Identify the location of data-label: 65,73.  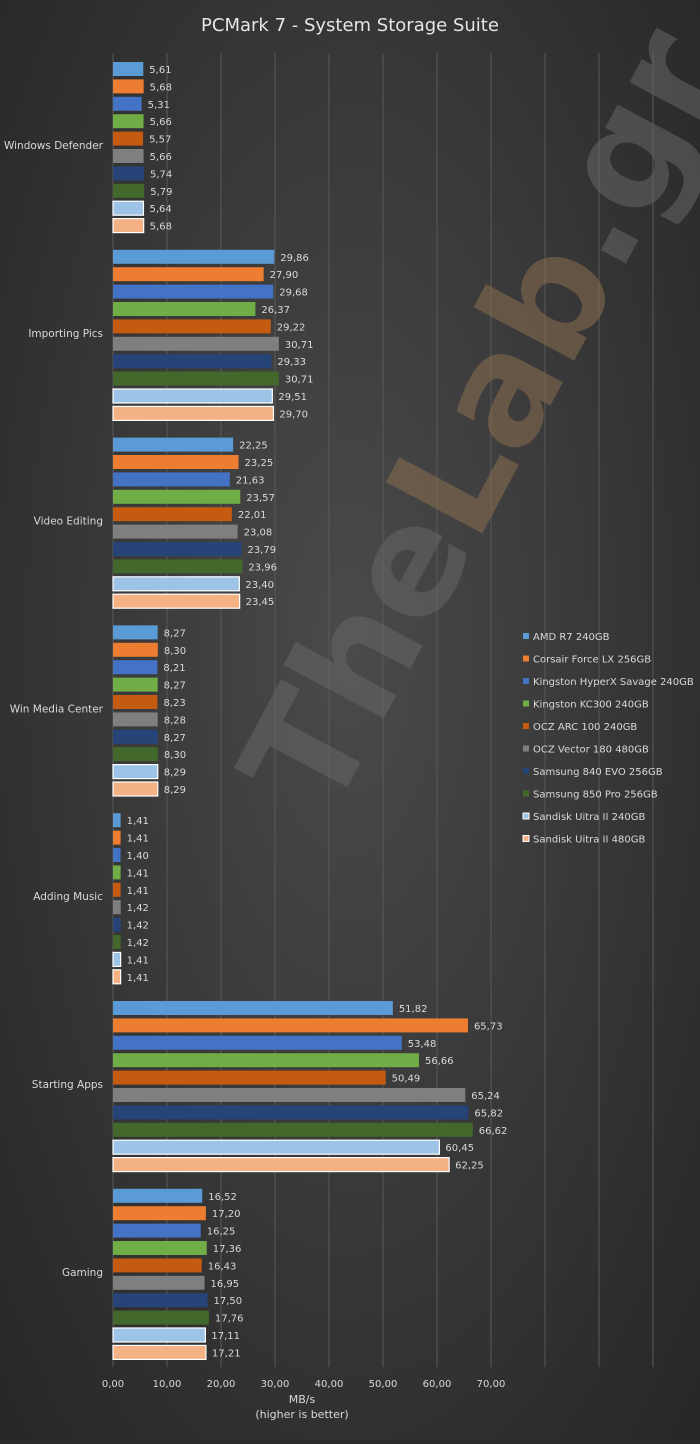
(488, 1026).